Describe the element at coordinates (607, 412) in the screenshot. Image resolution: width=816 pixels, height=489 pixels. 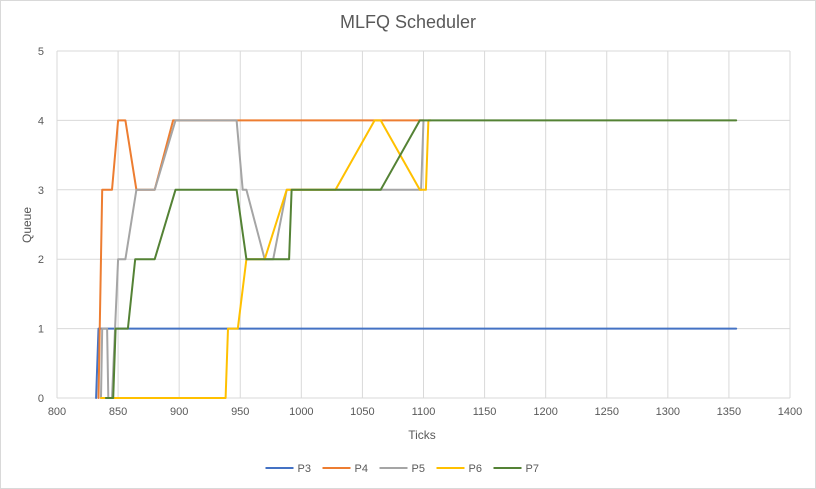
I see `x-tick-label: 1250` at that location.